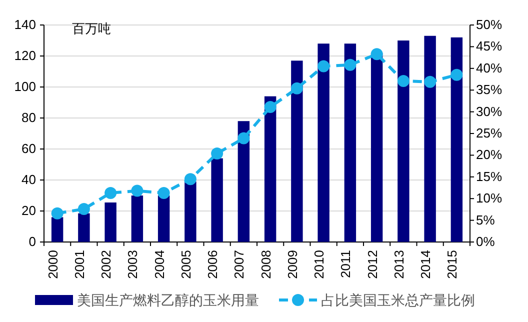 The height and width of the screenshot is (322, 528). What do you see at coordinates (168, 300) in the screenshot?
I see `legend-label: 美国生产燃料乙醇的玉米用量` at bounding box center [168, 300].